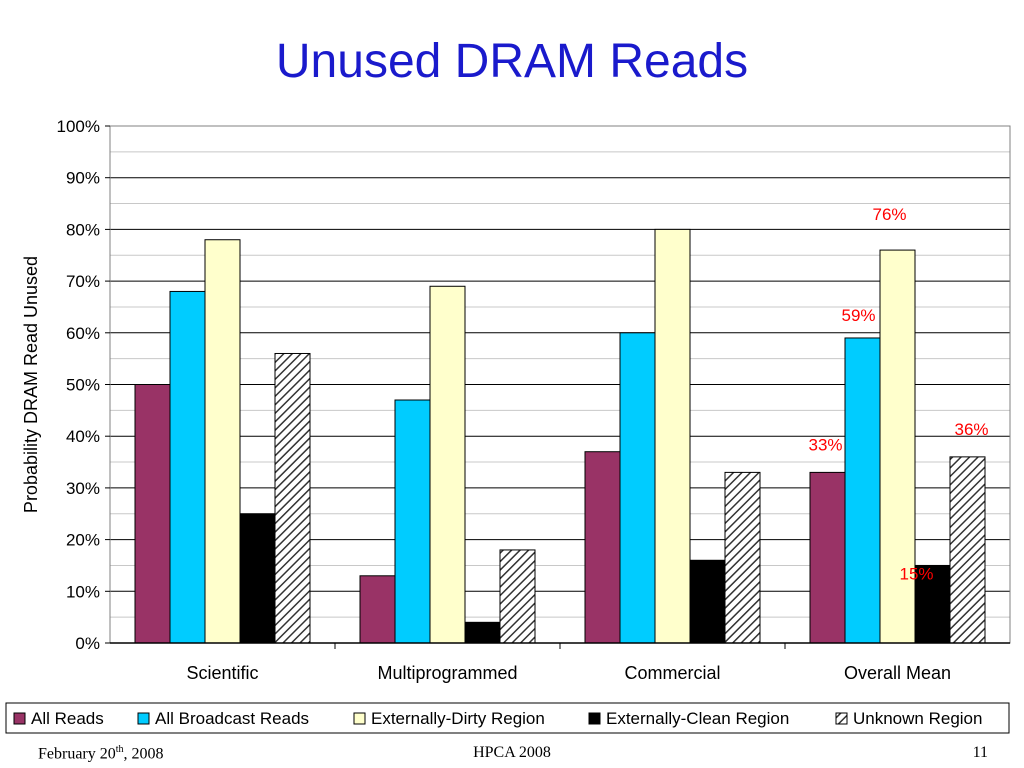  I want to click on footer-page-number: 11, so click(980, 752).